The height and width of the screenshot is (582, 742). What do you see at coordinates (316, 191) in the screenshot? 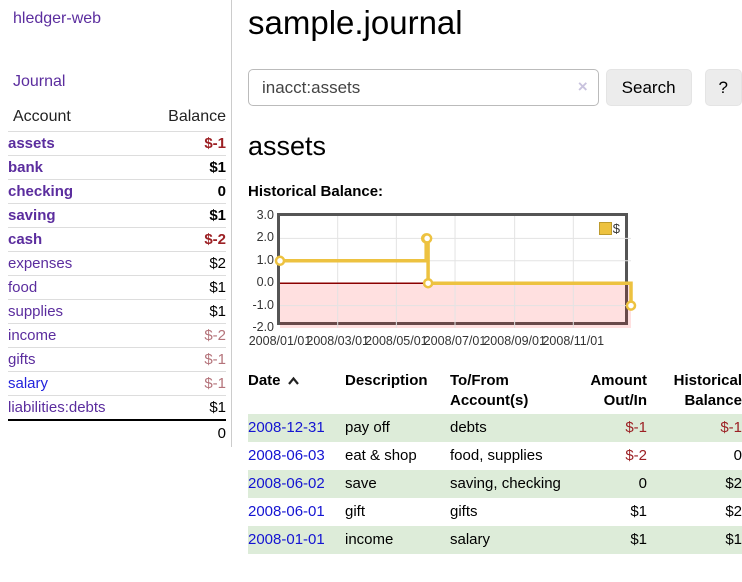
I see `chart-heading: Historical Balance:` at bounding box center [316, 191].